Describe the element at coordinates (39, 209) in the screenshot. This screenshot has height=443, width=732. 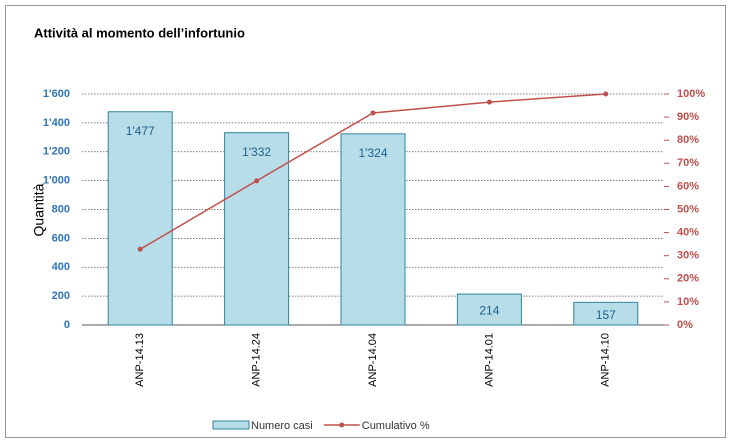
I see `y-axis-title: Quantità` at that location.